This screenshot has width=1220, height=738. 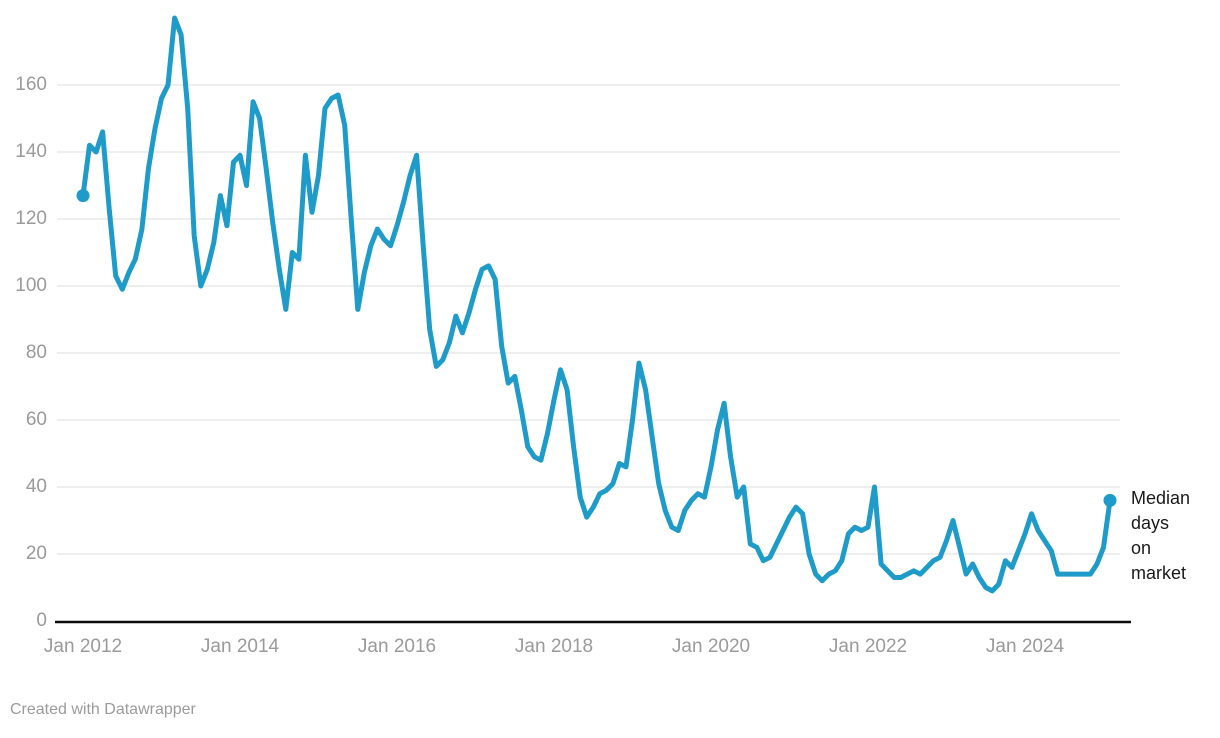 I want to click on series-label-line: on, so click(x=1141, y=548).